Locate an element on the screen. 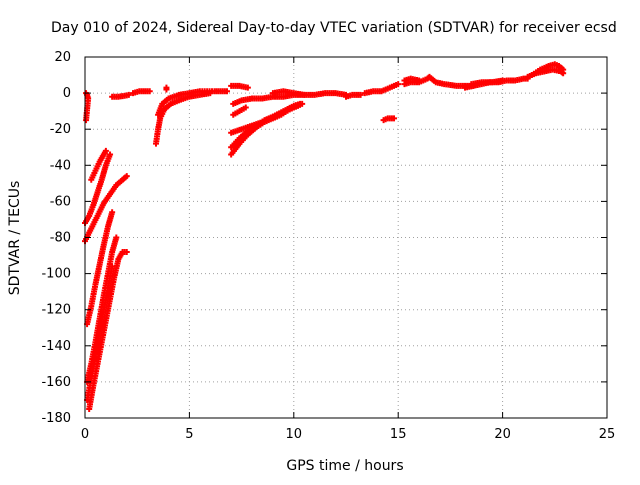  x-tick-label: 10 is located at coordinates (294, 434).